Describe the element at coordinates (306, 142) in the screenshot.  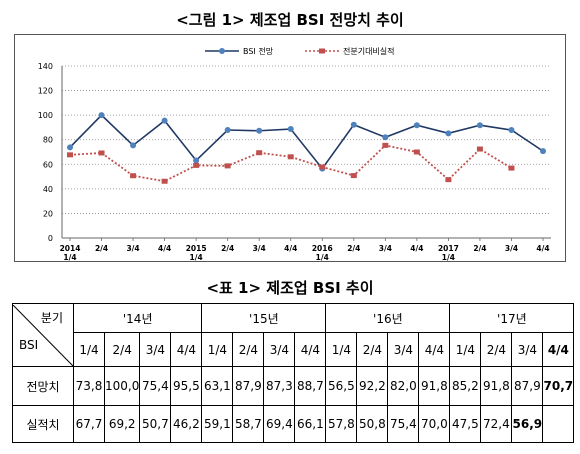
I see `series-line` at that location.